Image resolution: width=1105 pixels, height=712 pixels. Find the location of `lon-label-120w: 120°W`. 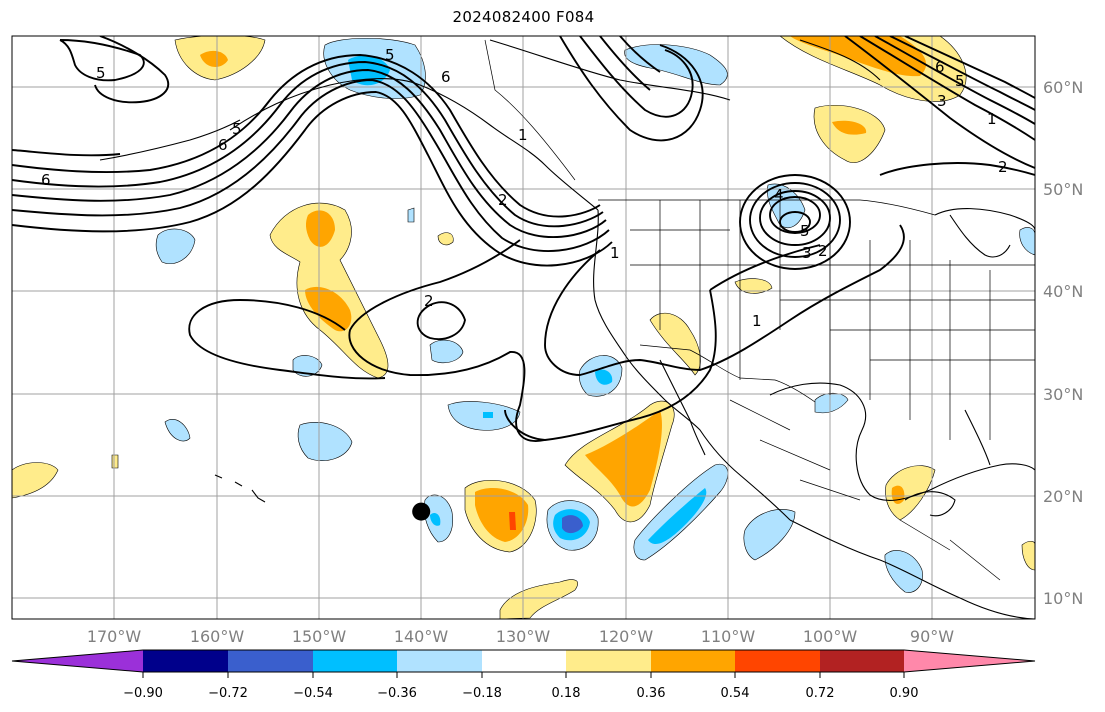

lon-label-120w: 120°W is located at coordinates (626, 636).